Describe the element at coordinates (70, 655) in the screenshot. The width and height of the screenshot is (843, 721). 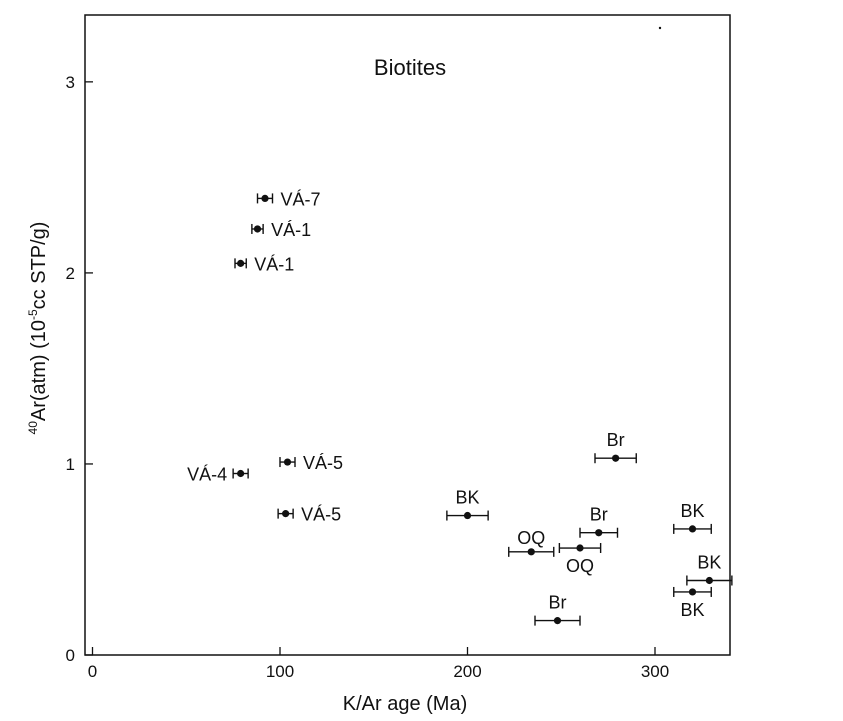
I see `y-tick-label: 0` at that location.